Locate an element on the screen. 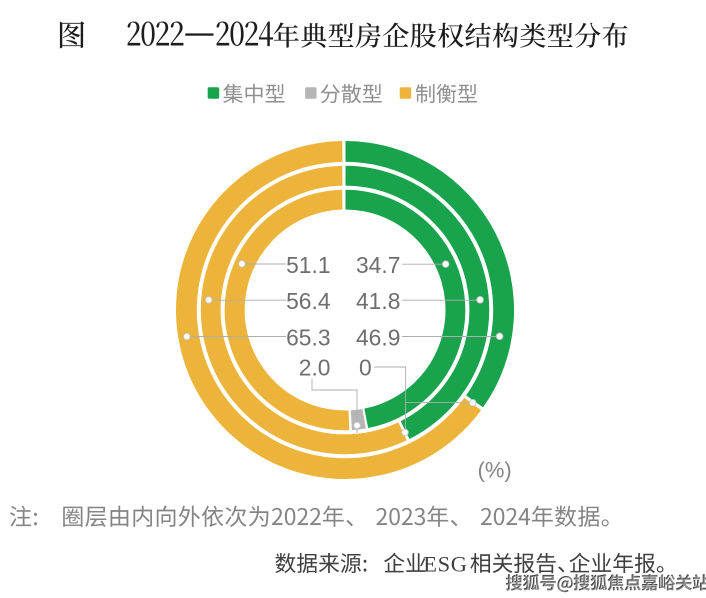  svg-text: 41.8 is located at coordinates (378, 301).